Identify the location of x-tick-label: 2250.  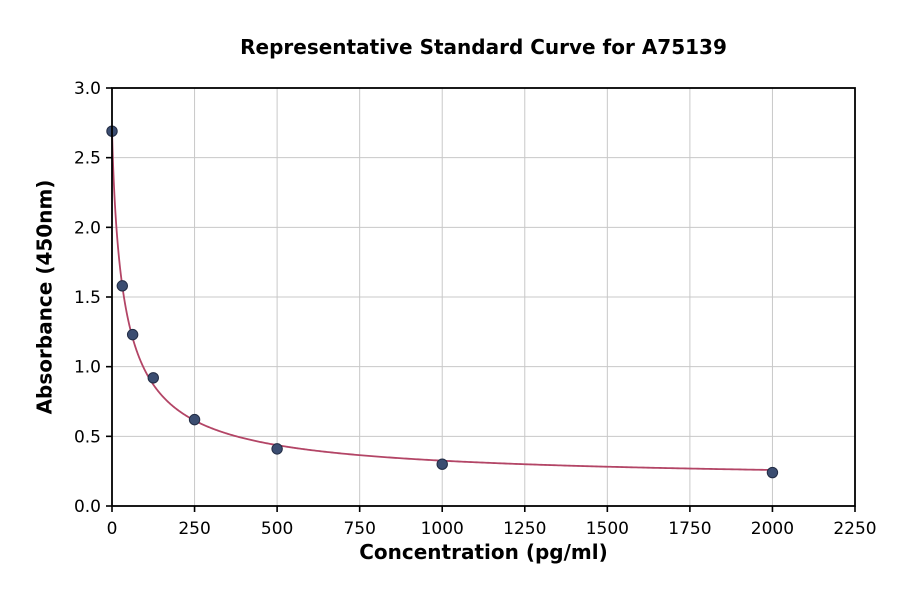
(854, 529).